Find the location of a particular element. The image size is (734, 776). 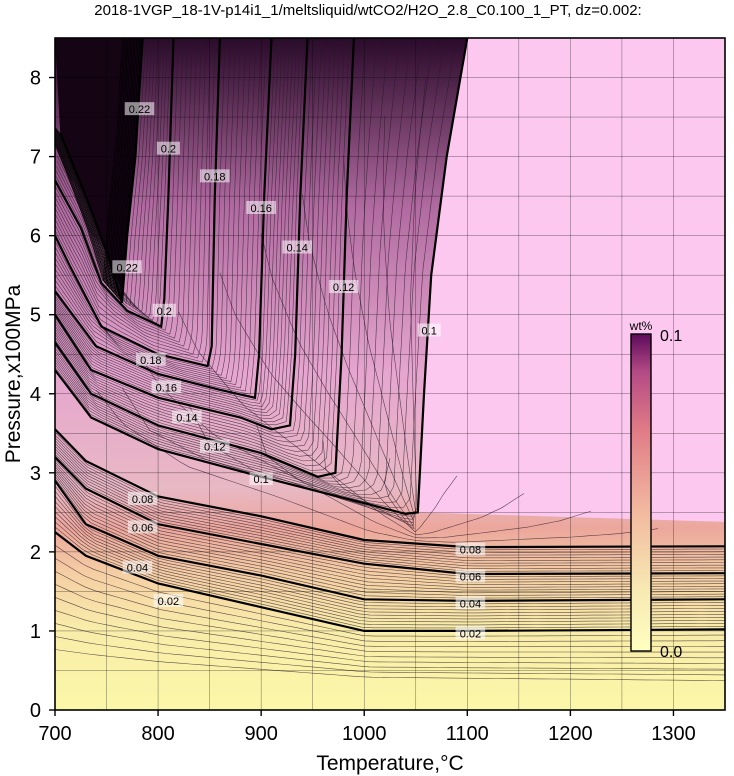

y-axis-title: Pressure,x100MPa is located at coordinates (13, 373).